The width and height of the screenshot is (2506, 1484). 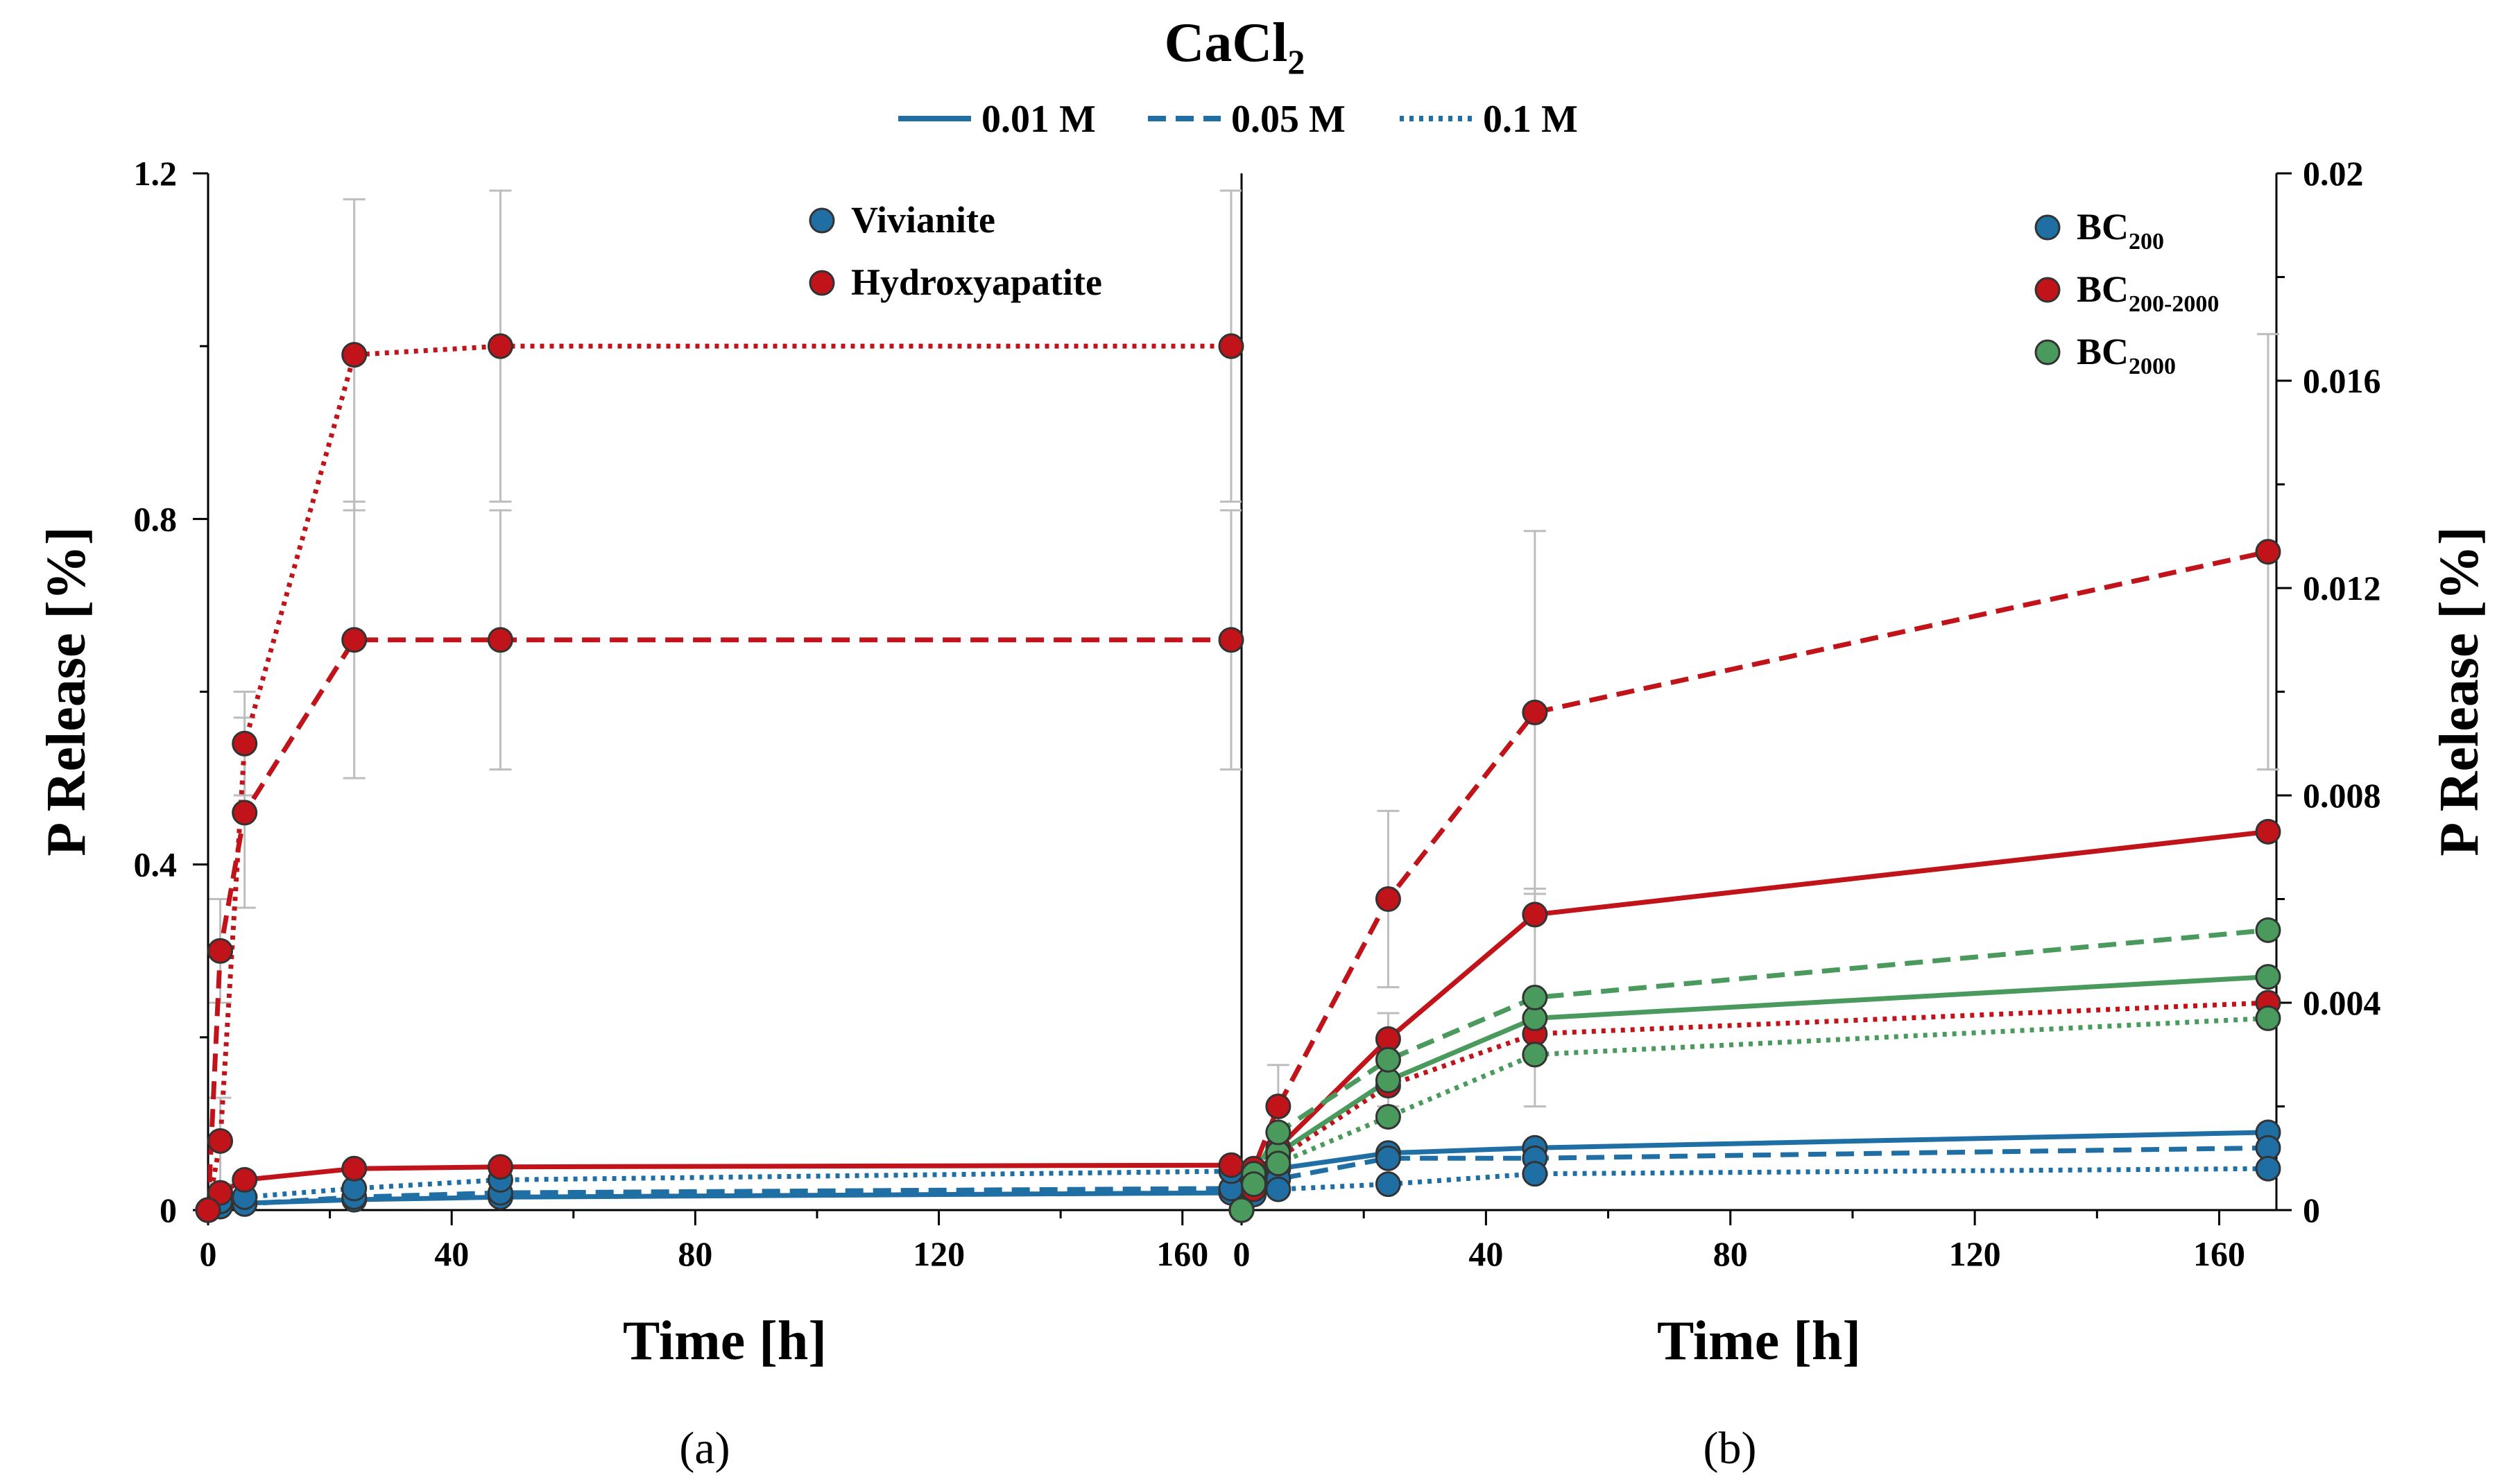 I want to click on panel-a-x-tick-label: 40, so click(x=451, y=1253).